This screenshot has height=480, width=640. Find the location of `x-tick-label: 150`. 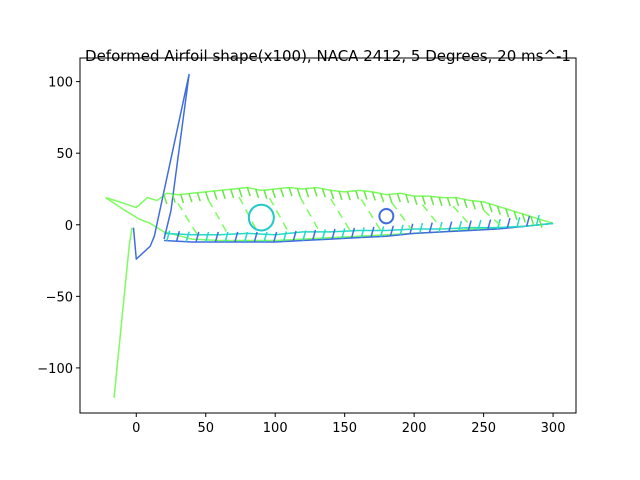

x-tick-label: 150 is located at coordinates (344, 428).